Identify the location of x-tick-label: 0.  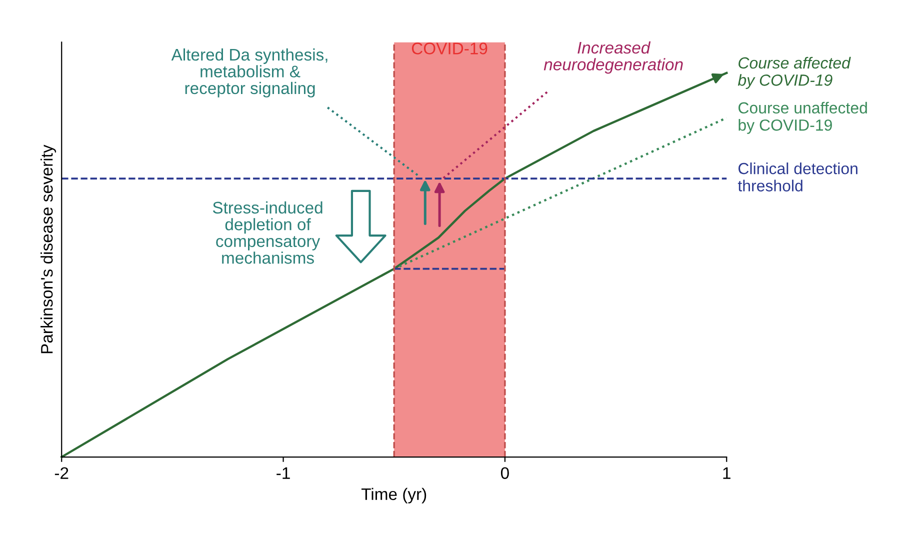
(504, 473).